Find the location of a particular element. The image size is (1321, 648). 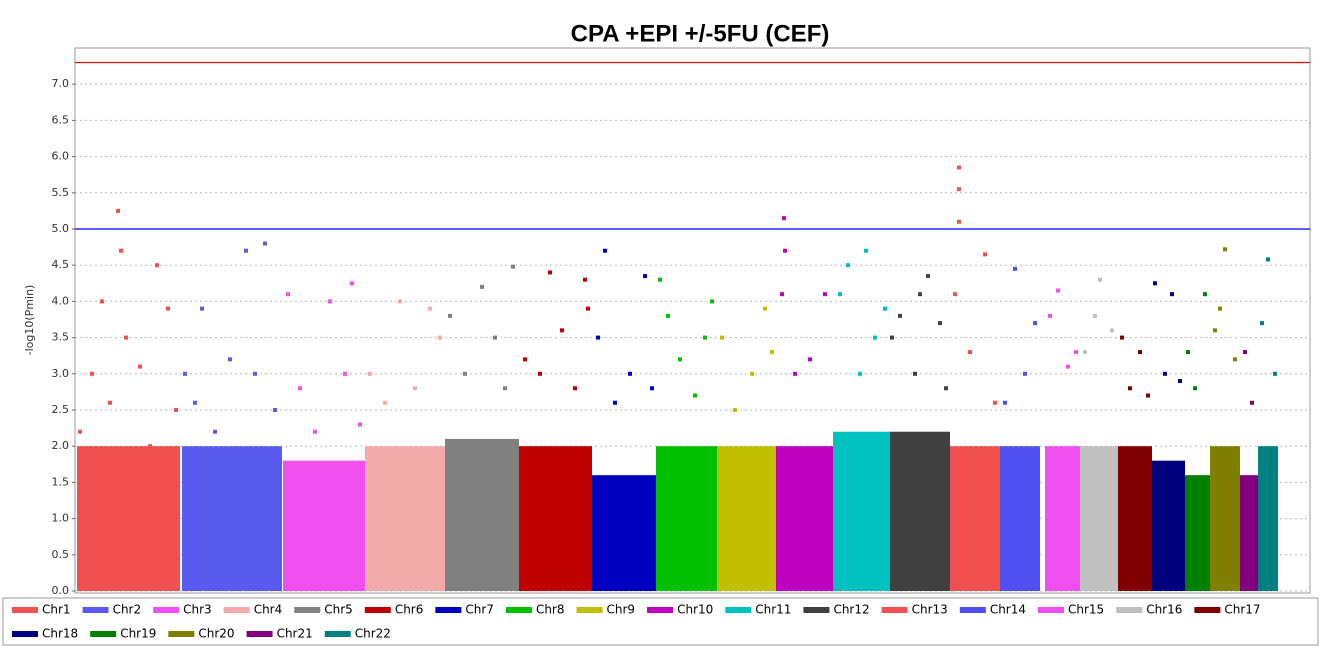

legend-label: Chr11 is located at coordinates (773, 610).